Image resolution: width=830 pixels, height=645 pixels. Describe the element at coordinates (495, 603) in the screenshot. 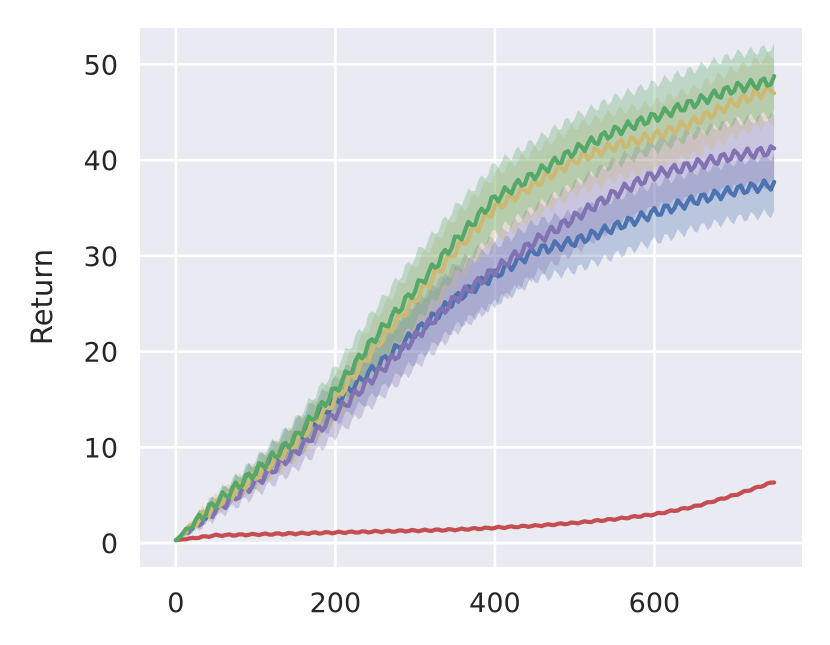

I see `x-tick-label: 400` at that location.